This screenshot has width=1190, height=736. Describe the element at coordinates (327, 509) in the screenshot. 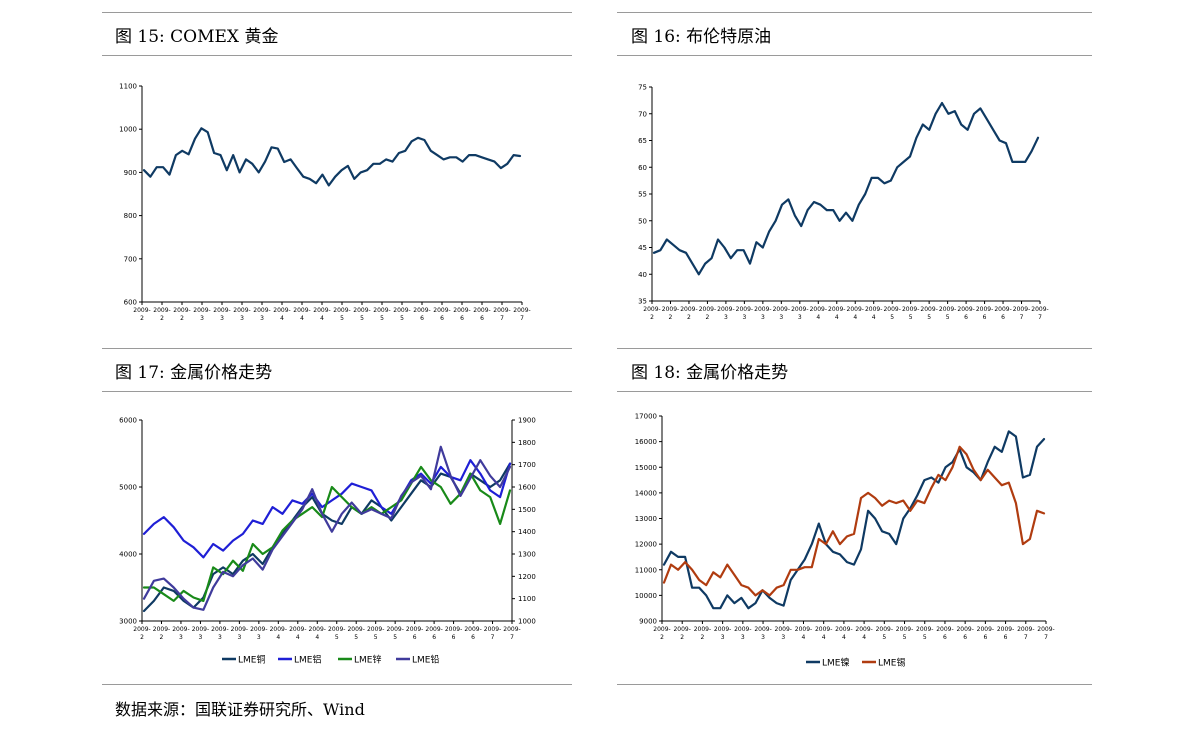

I see `series-line-LME铝` at that location.